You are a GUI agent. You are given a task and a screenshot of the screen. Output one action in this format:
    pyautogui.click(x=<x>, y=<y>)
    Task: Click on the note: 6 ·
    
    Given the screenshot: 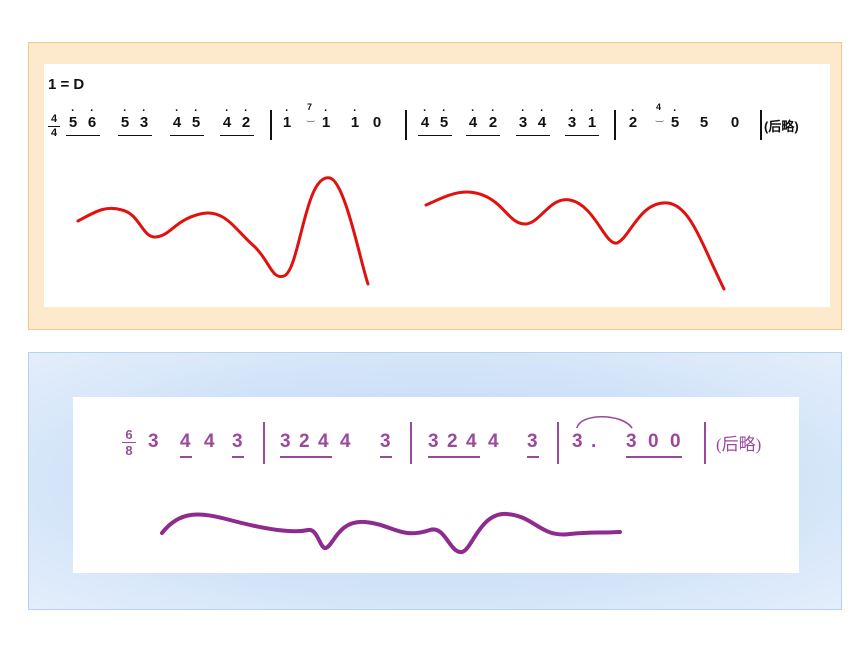 What is the action you would take?
    pyautogui.click(x=92, y=118)
    